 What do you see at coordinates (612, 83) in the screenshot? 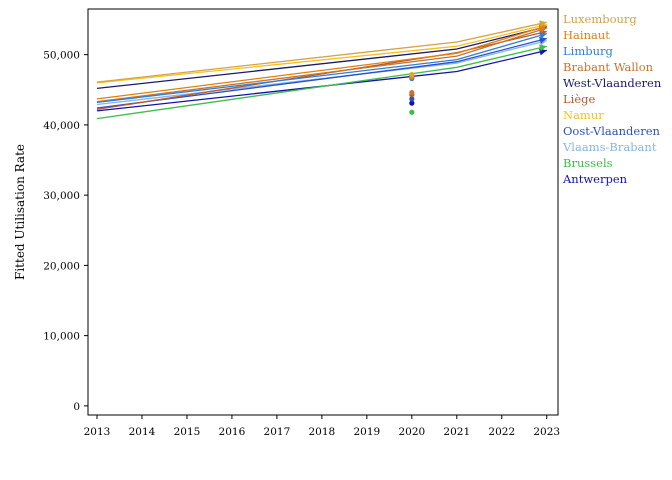
I see `legend-entry: West-Vlaanderen` at bounding box center [612, 83].